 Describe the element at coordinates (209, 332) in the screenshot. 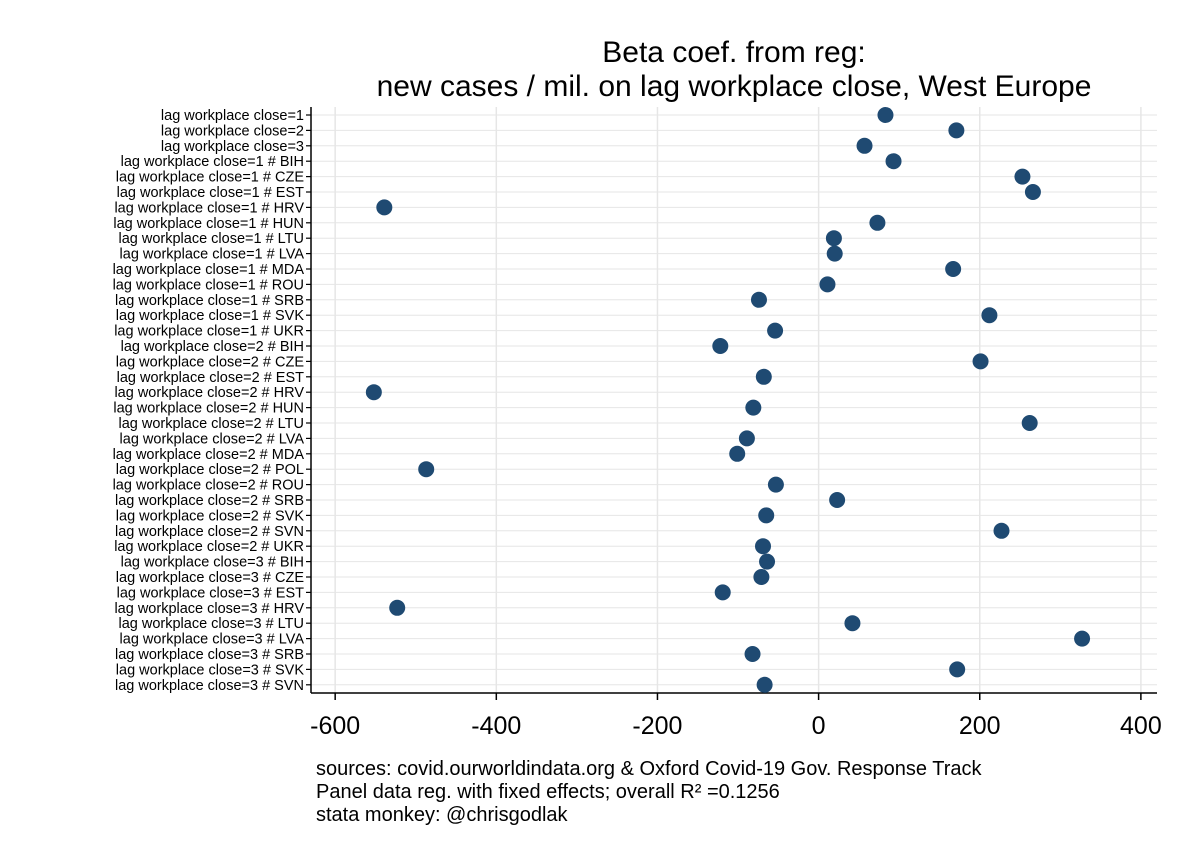

I see `y-tick-label: lag workplace close=1 # UKR` at that location.